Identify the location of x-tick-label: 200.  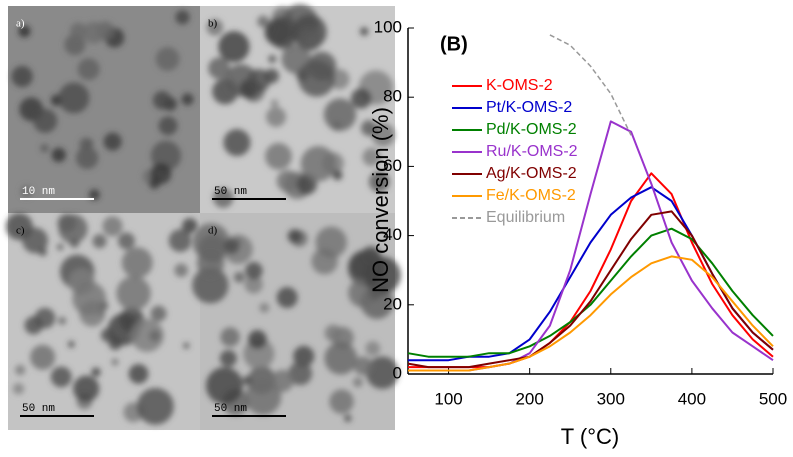
(529, 398).